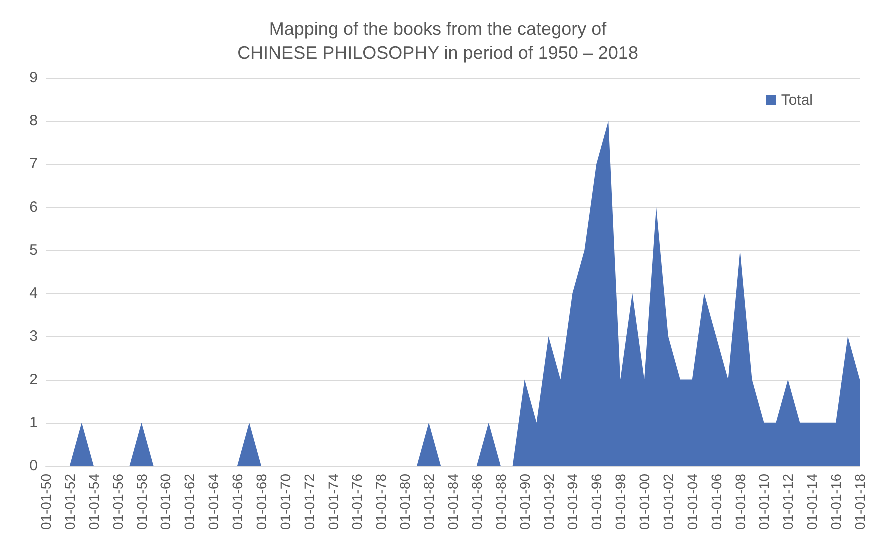  I want to click on x-tick-label: 01-01-62, so click(190, 502).